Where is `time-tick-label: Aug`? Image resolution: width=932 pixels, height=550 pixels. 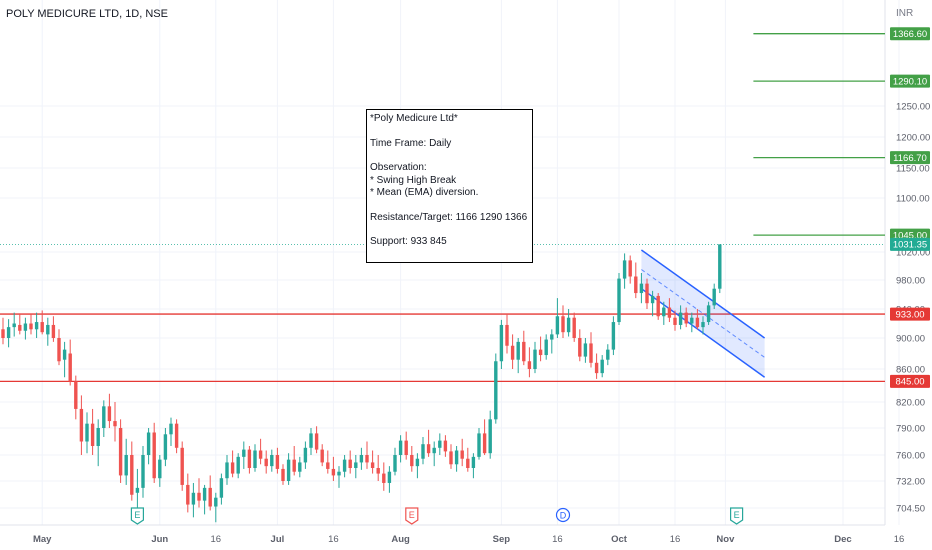
time-tick-label: Aug is located at coordinates (400, 539).